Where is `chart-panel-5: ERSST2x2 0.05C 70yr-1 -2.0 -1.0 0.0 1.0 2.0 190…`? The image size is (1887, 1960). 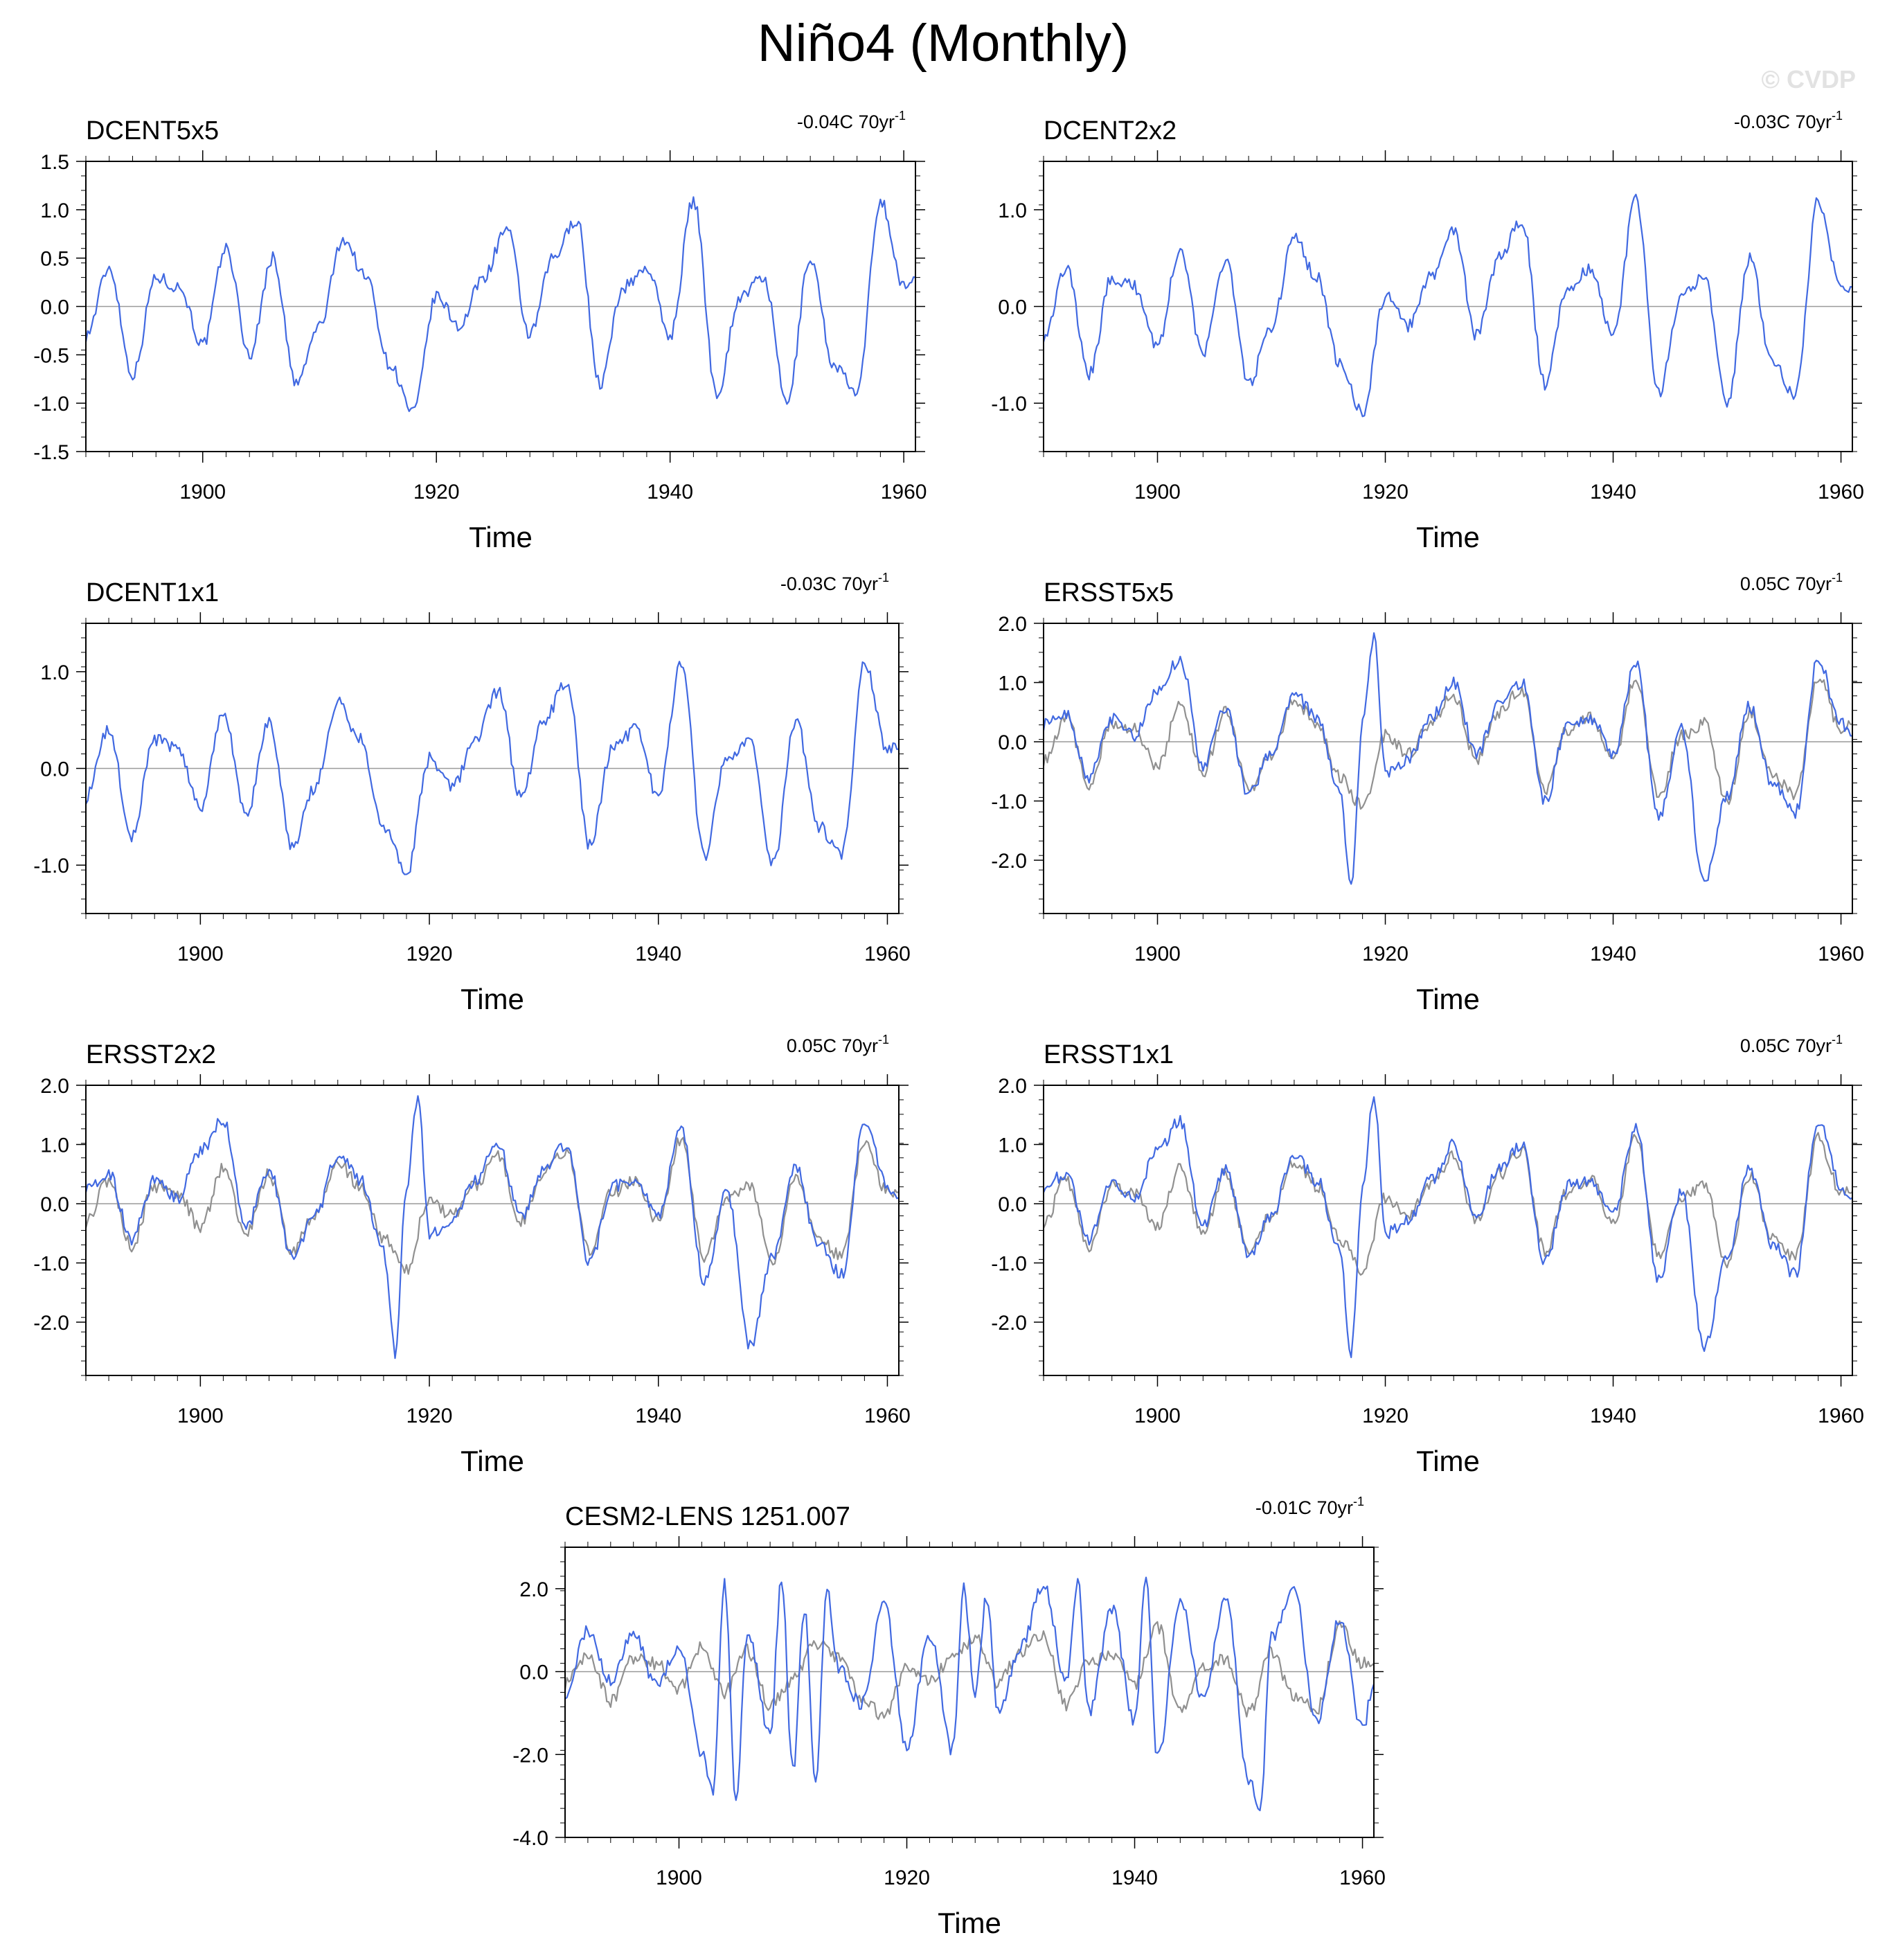
chart-panel-5: ERSST2x2 0.05C 70yr-1 -2.0 -1.0 0.0 1.0 2.0 190… is located at coordinates (472, 1255).